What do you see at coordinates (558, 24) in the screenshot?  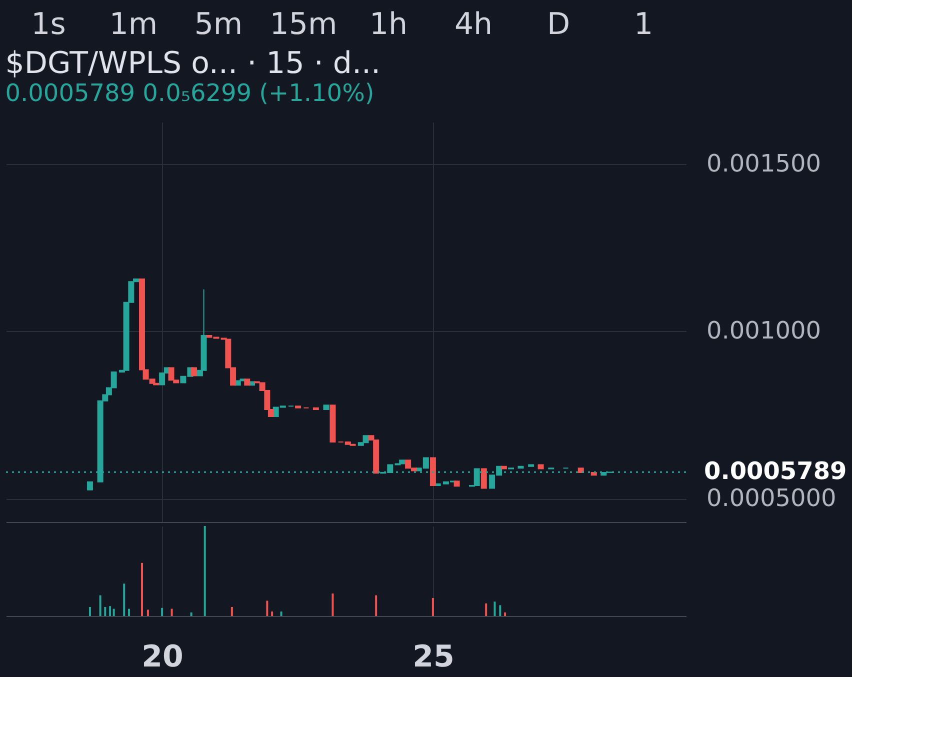 I see `text: D` at bounding box center [558, 24].